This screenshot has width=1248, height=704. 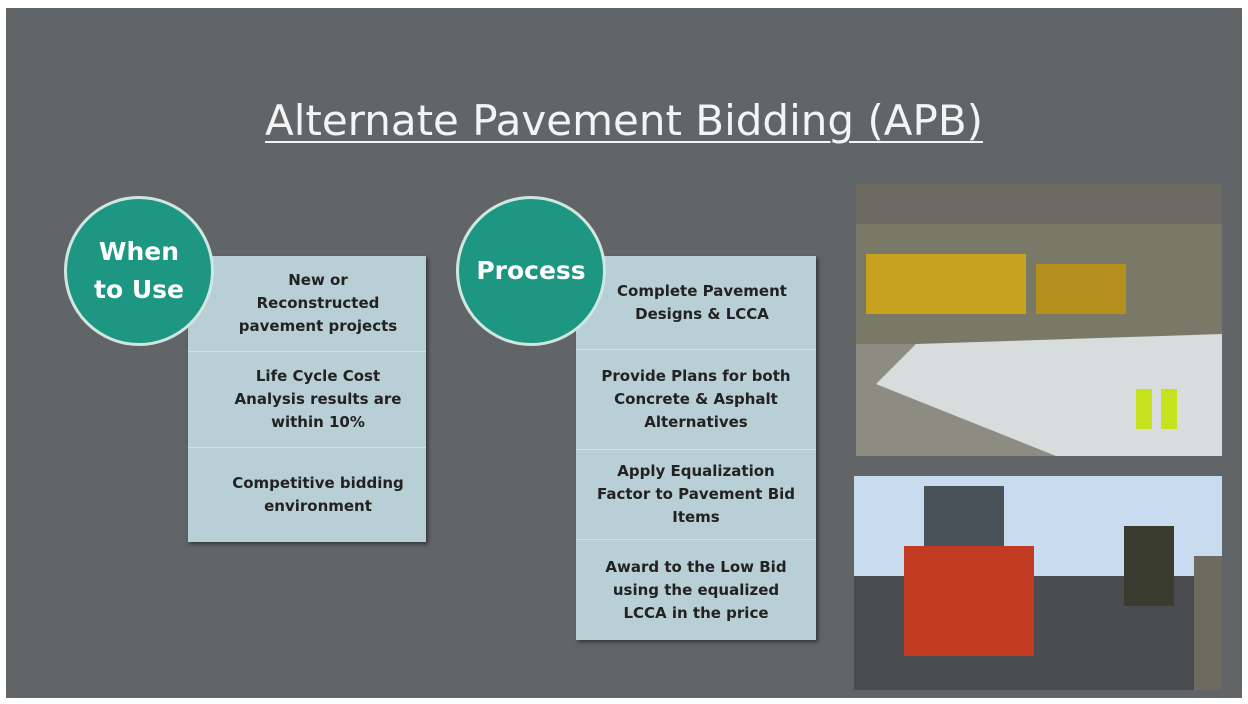 I want to click on slide-title: Alternate Pavement Bidding (APB), so click(x=624, y=120).